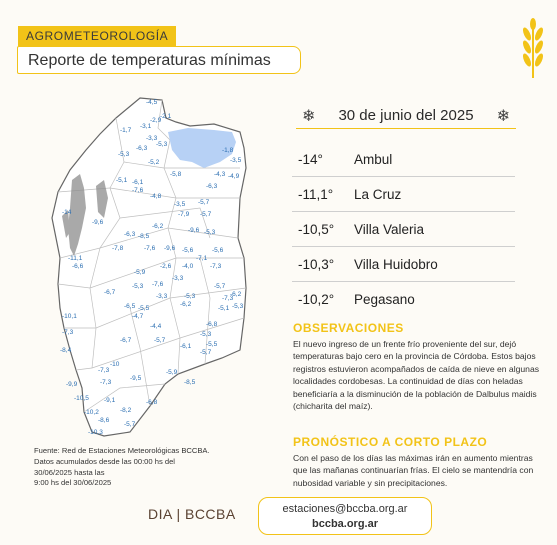 The height and width of the screenshot is (545, 557). I want to click on source-line: Datos acumulados desde las 00:00 hs del, so click(104, 461).